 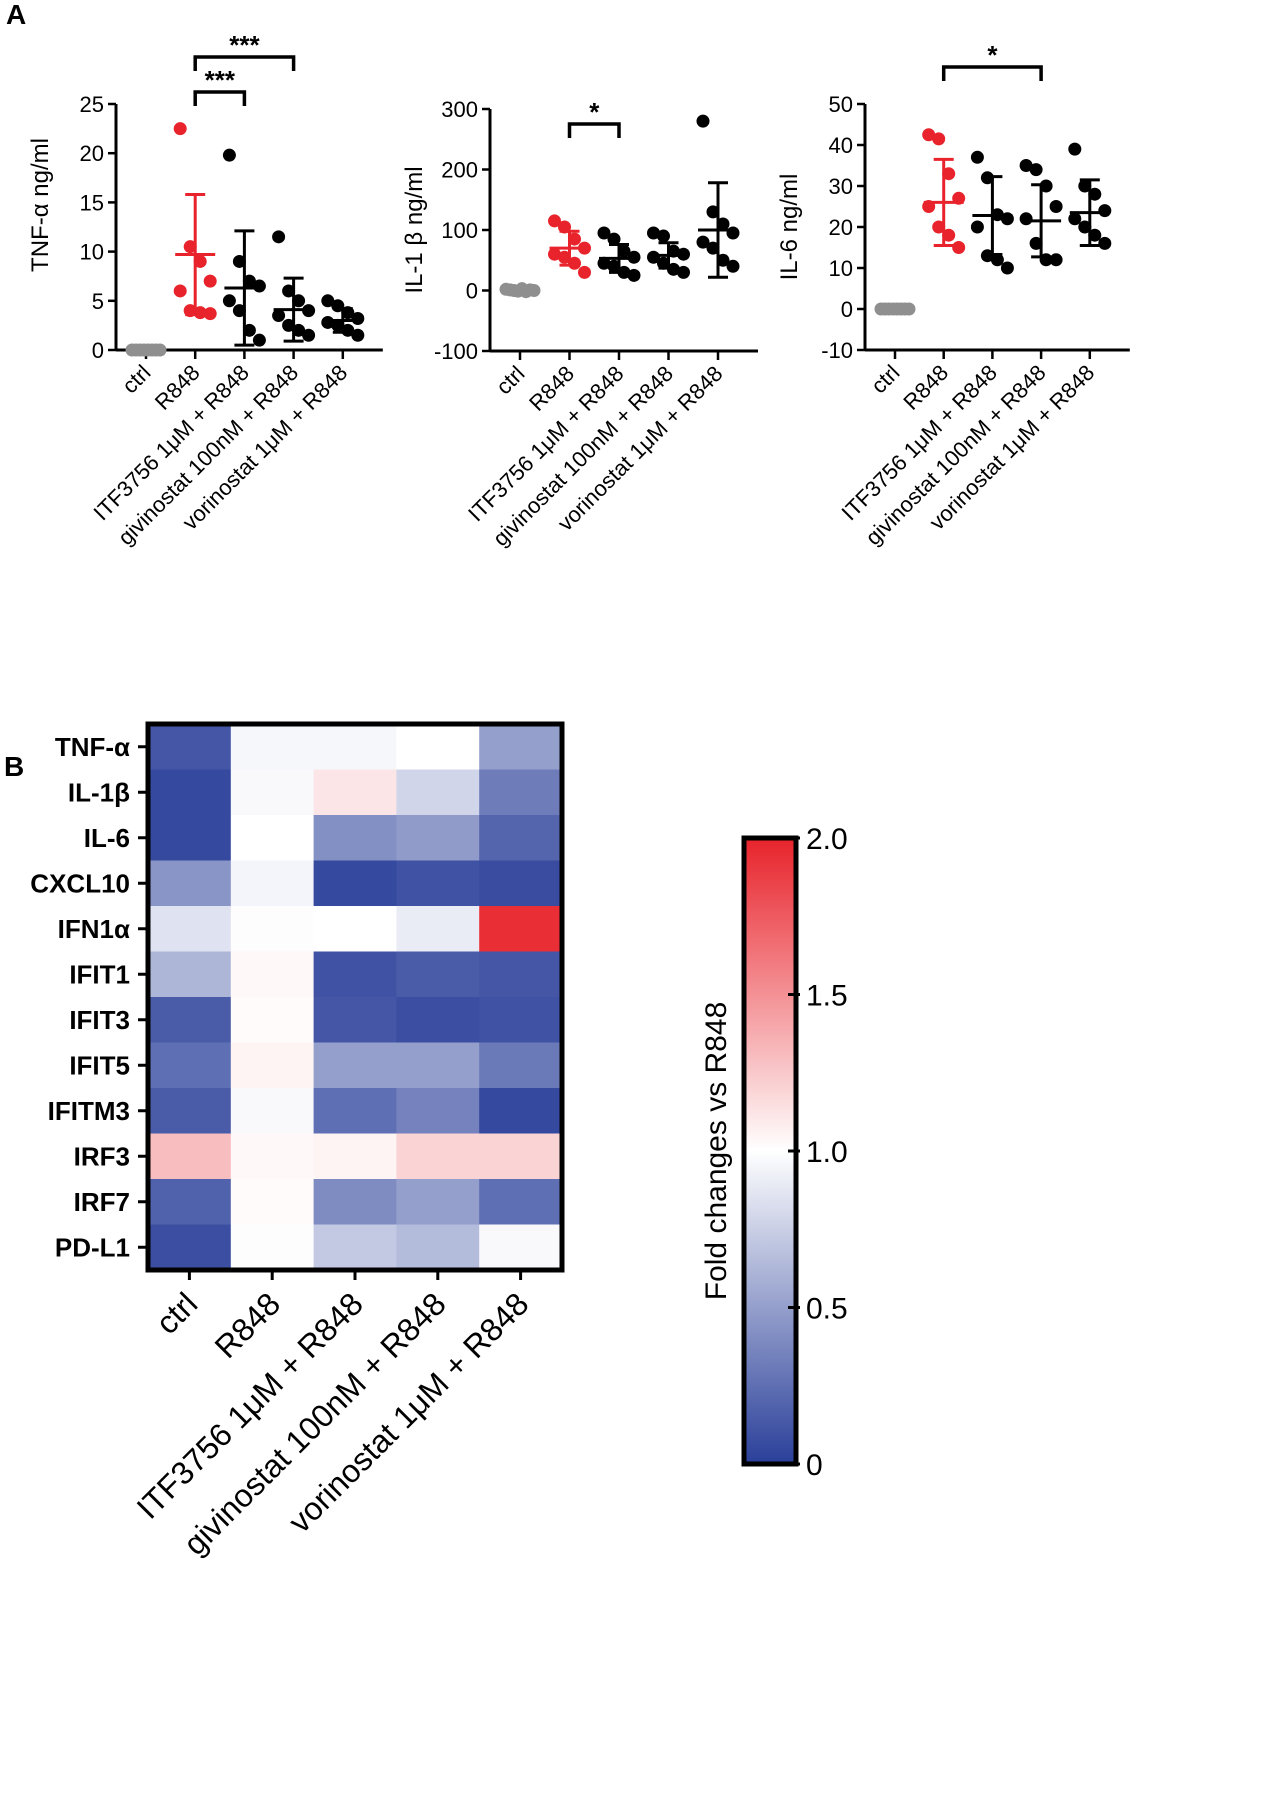 What do you see at coordinates (827, 839) in the screenshot?
I see `colorbar-tick-label: 2.0` at bounding box center [827, 839].